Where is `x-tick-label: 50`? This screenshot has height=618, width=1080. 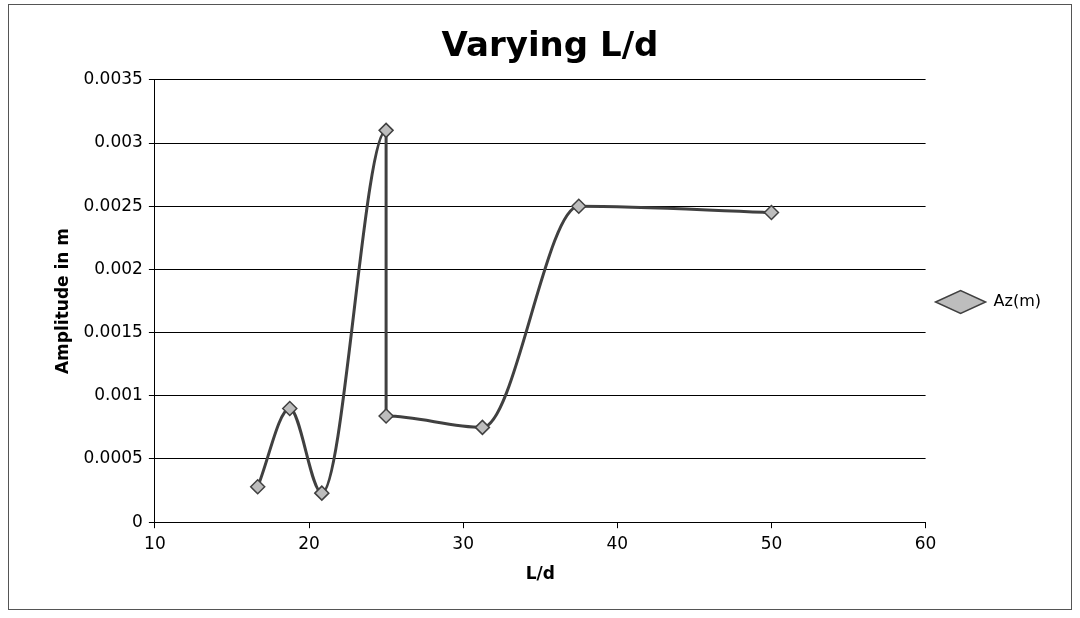
x-tick-label: 50 is located at coordinates (771, 542).